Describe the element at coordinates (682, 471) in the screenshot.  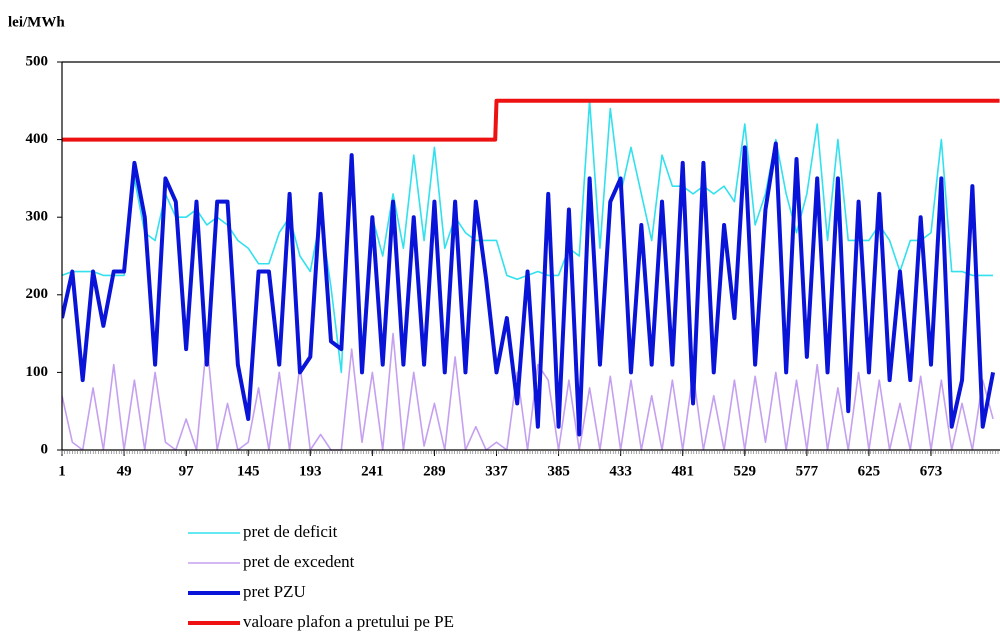
I see `x-tick-label: 481` at that location.